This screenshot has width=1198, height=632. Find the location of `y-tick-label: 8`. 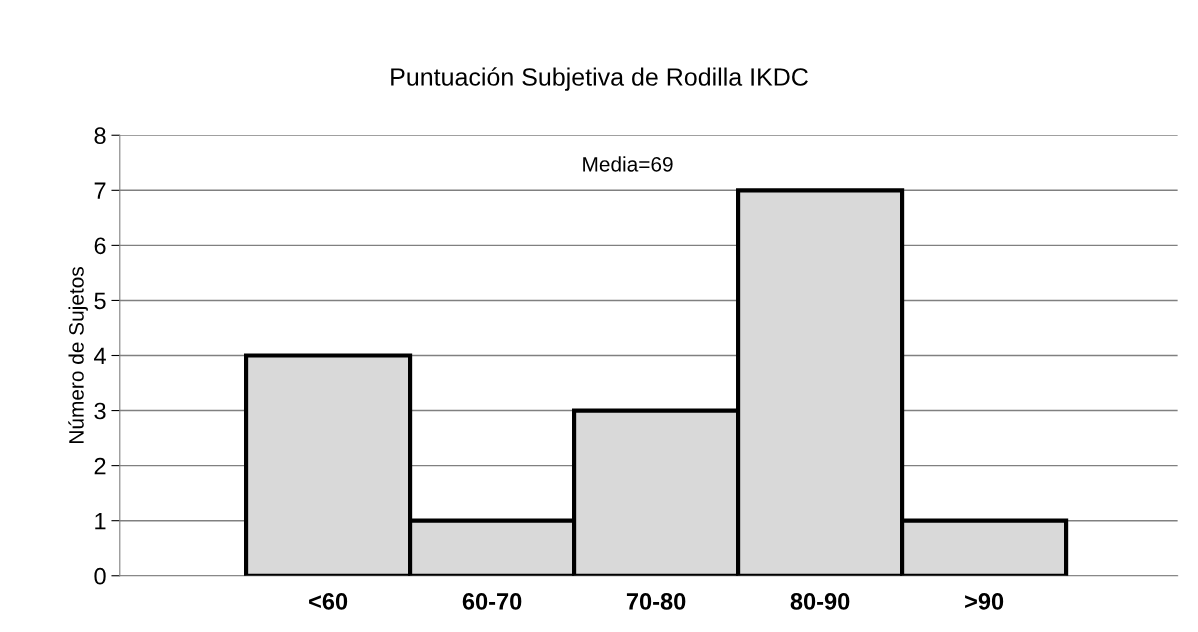

y-tick-label: 8 is located at coordinates (100, 136).